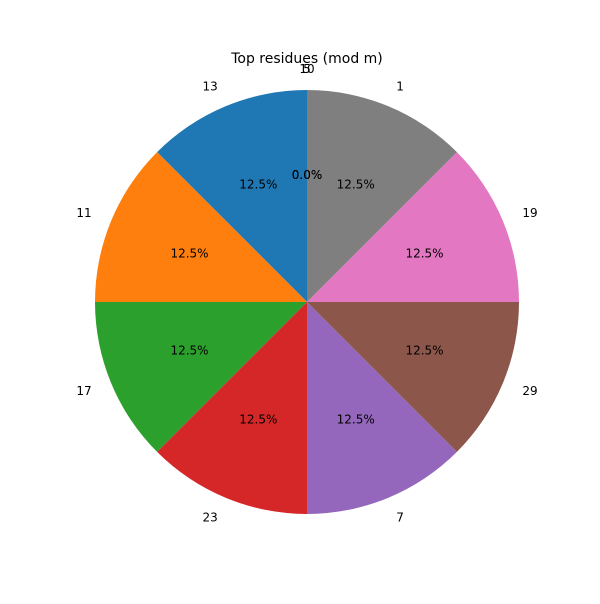 This screenshot has height=604, width=600. What do you see at coordinates (258, 185) in the screenshot?
I see `pct-label-13: 12.5%` at bounding box center [258, 185].